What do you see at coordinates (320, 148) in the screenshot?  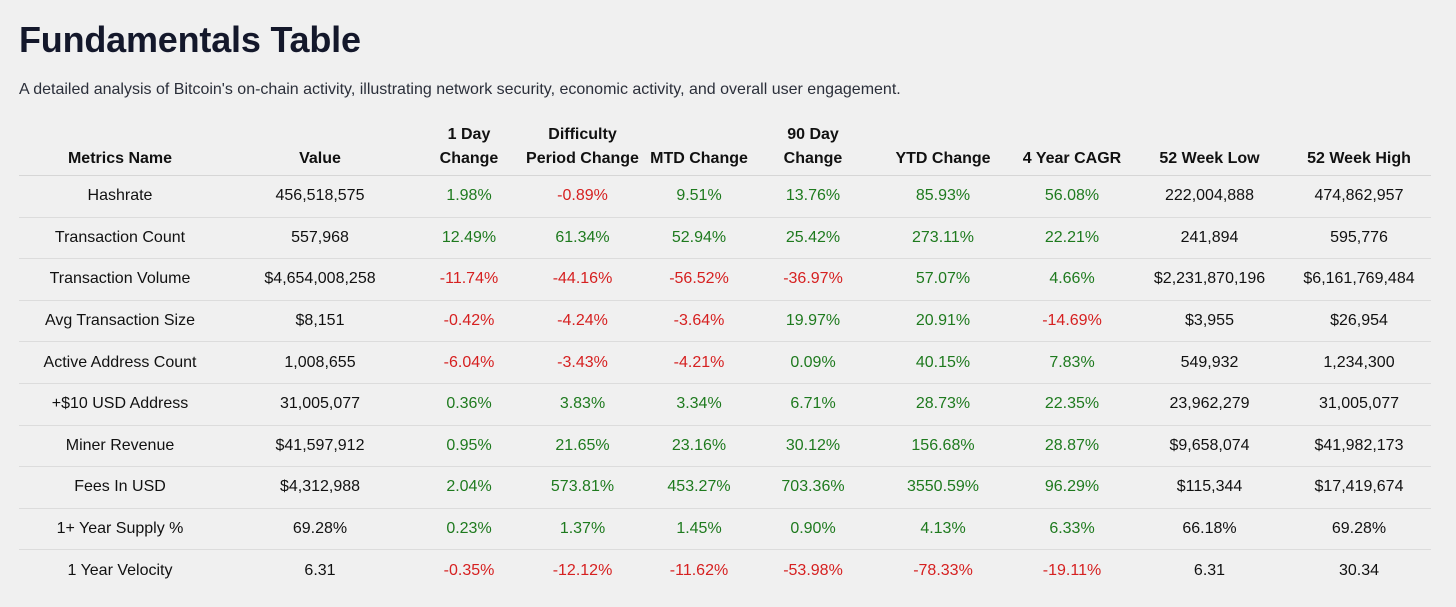 I see `column-header: Value` at bounding box center [320, 148].